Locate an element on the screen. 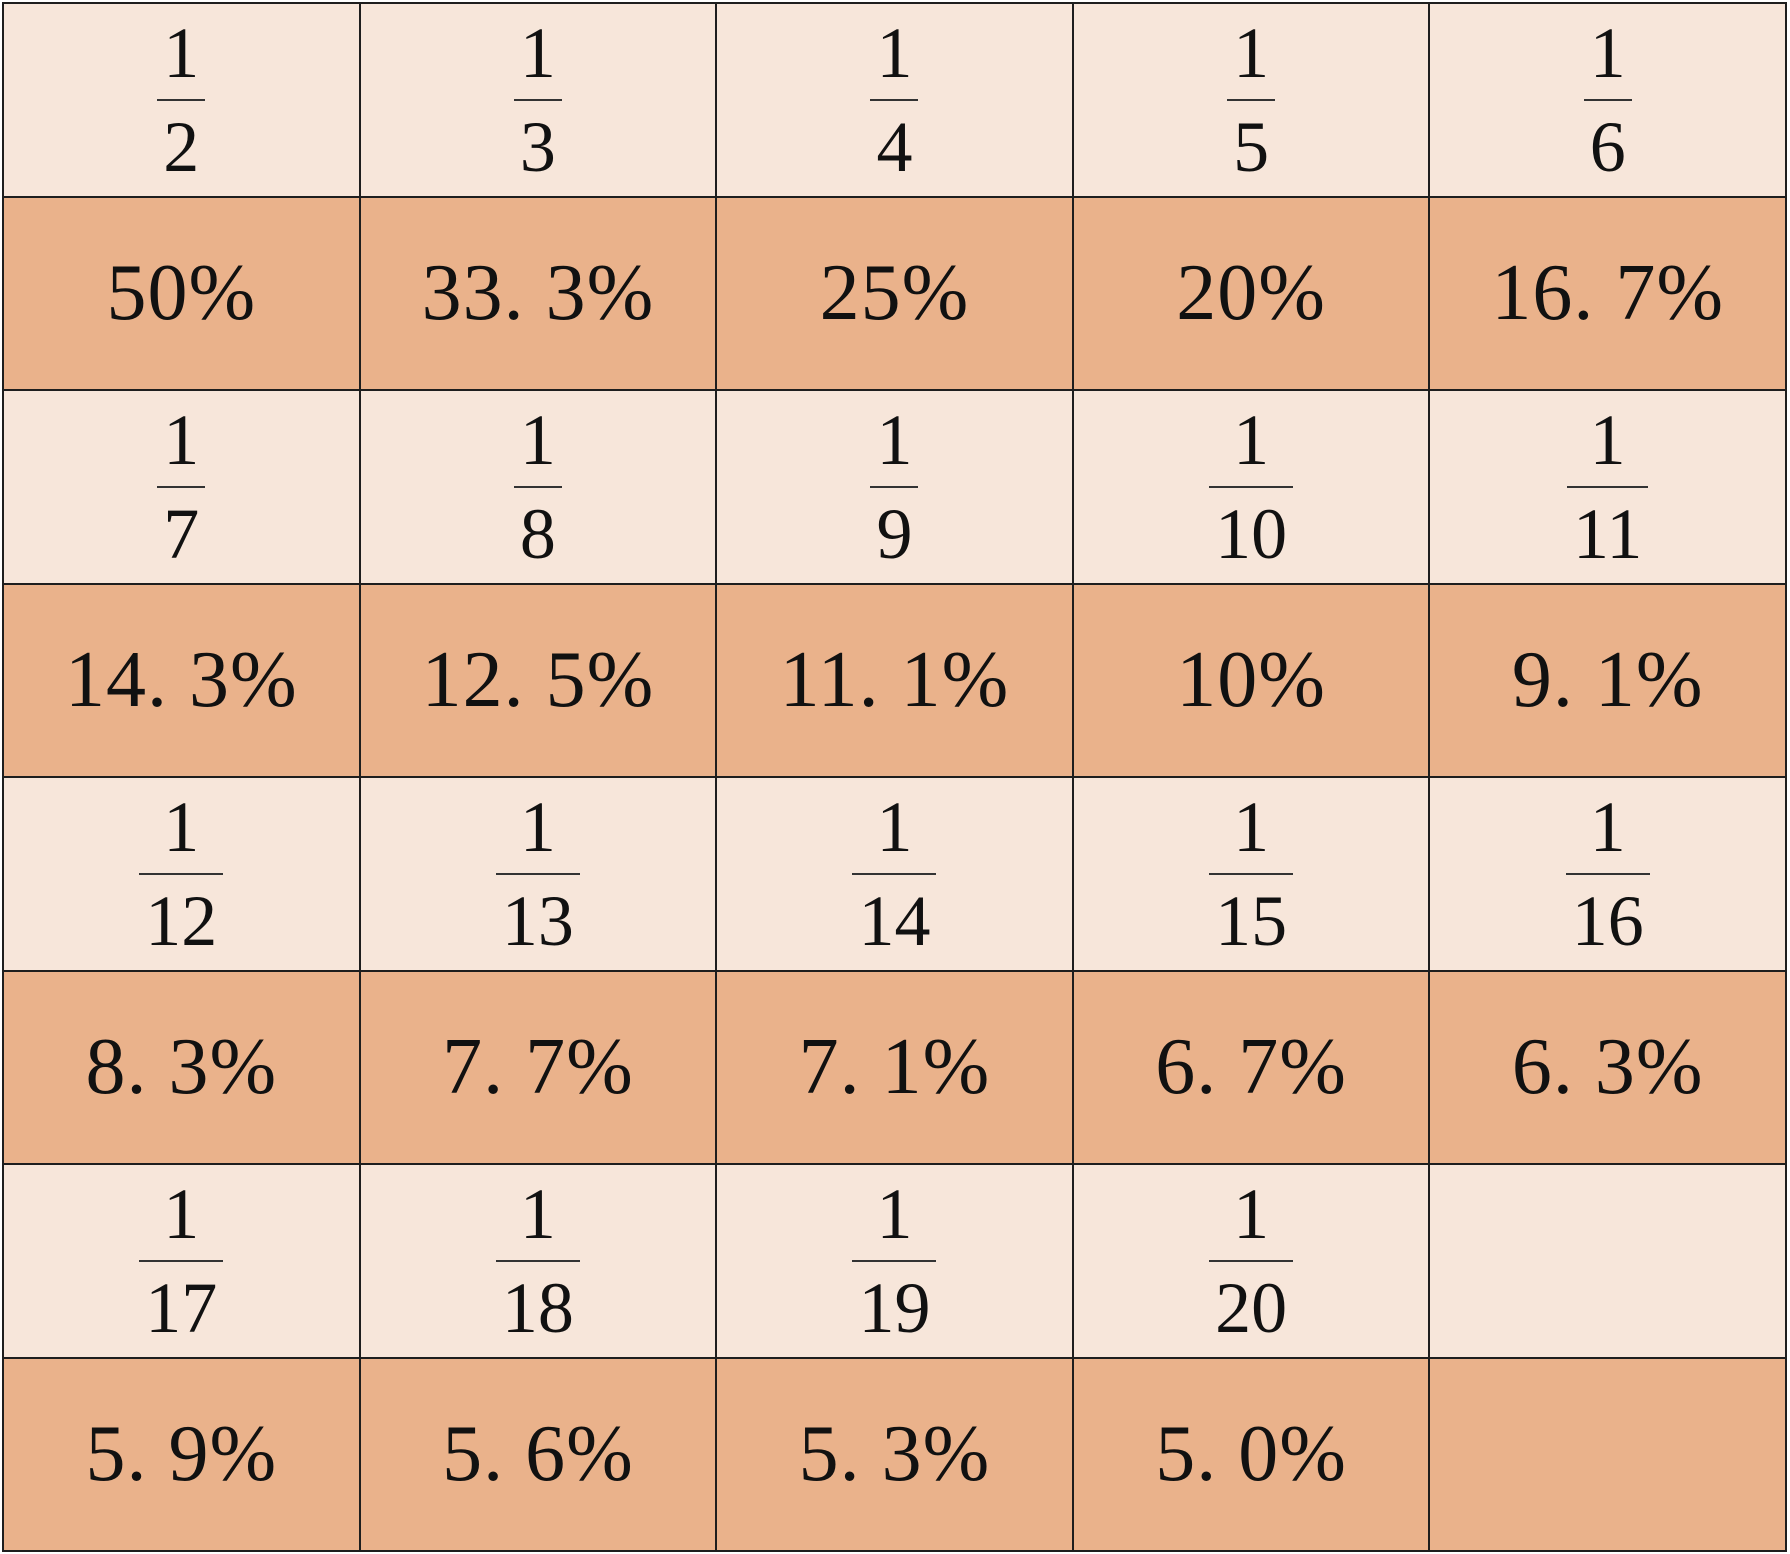  percent-value: 5. 0% is located at coordinates (1251, 1454).